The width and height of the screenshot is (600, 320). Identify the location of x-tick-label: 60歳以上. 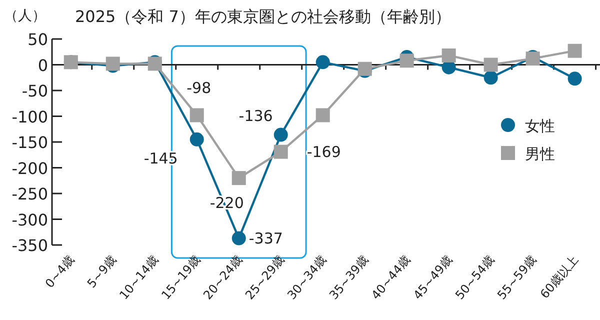
(559, 277).